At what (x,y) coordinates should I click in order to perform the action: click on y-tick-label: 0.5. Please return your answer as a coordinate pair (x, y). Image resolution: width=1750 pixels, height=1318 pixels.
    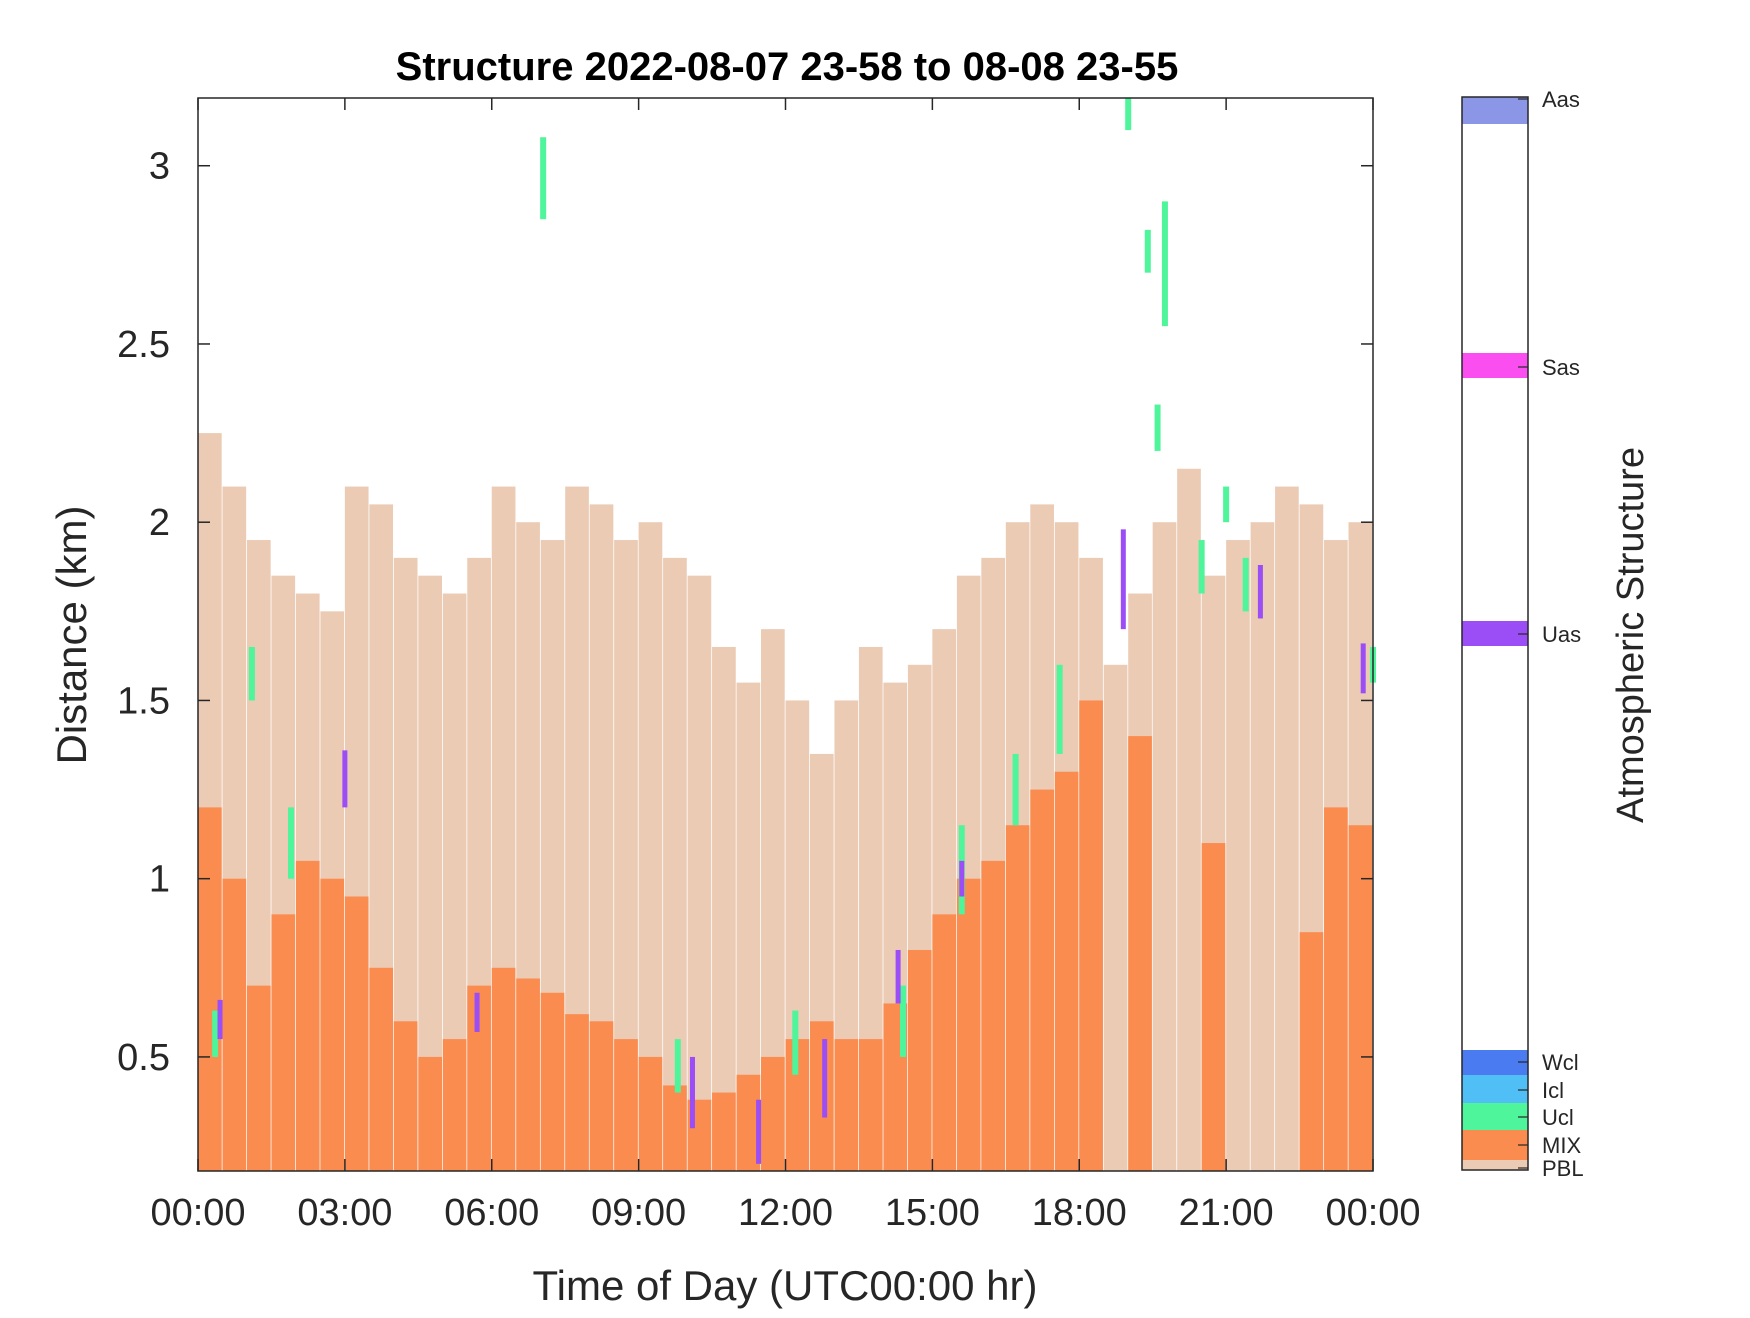
    Looking at the image, I should click on (143, 1058).